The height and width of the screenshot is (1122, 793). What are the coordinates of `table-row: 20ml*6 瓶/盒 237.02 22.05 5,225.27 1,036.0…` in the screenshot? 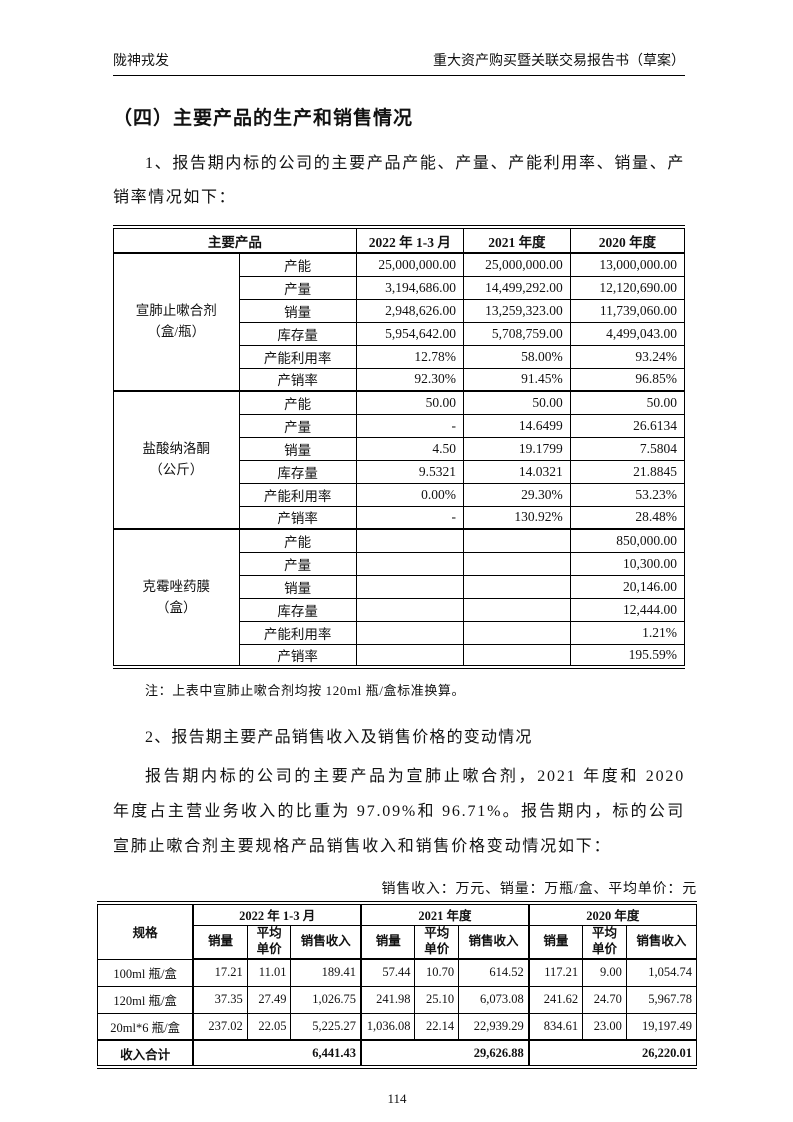 It's located at (397, 1026).